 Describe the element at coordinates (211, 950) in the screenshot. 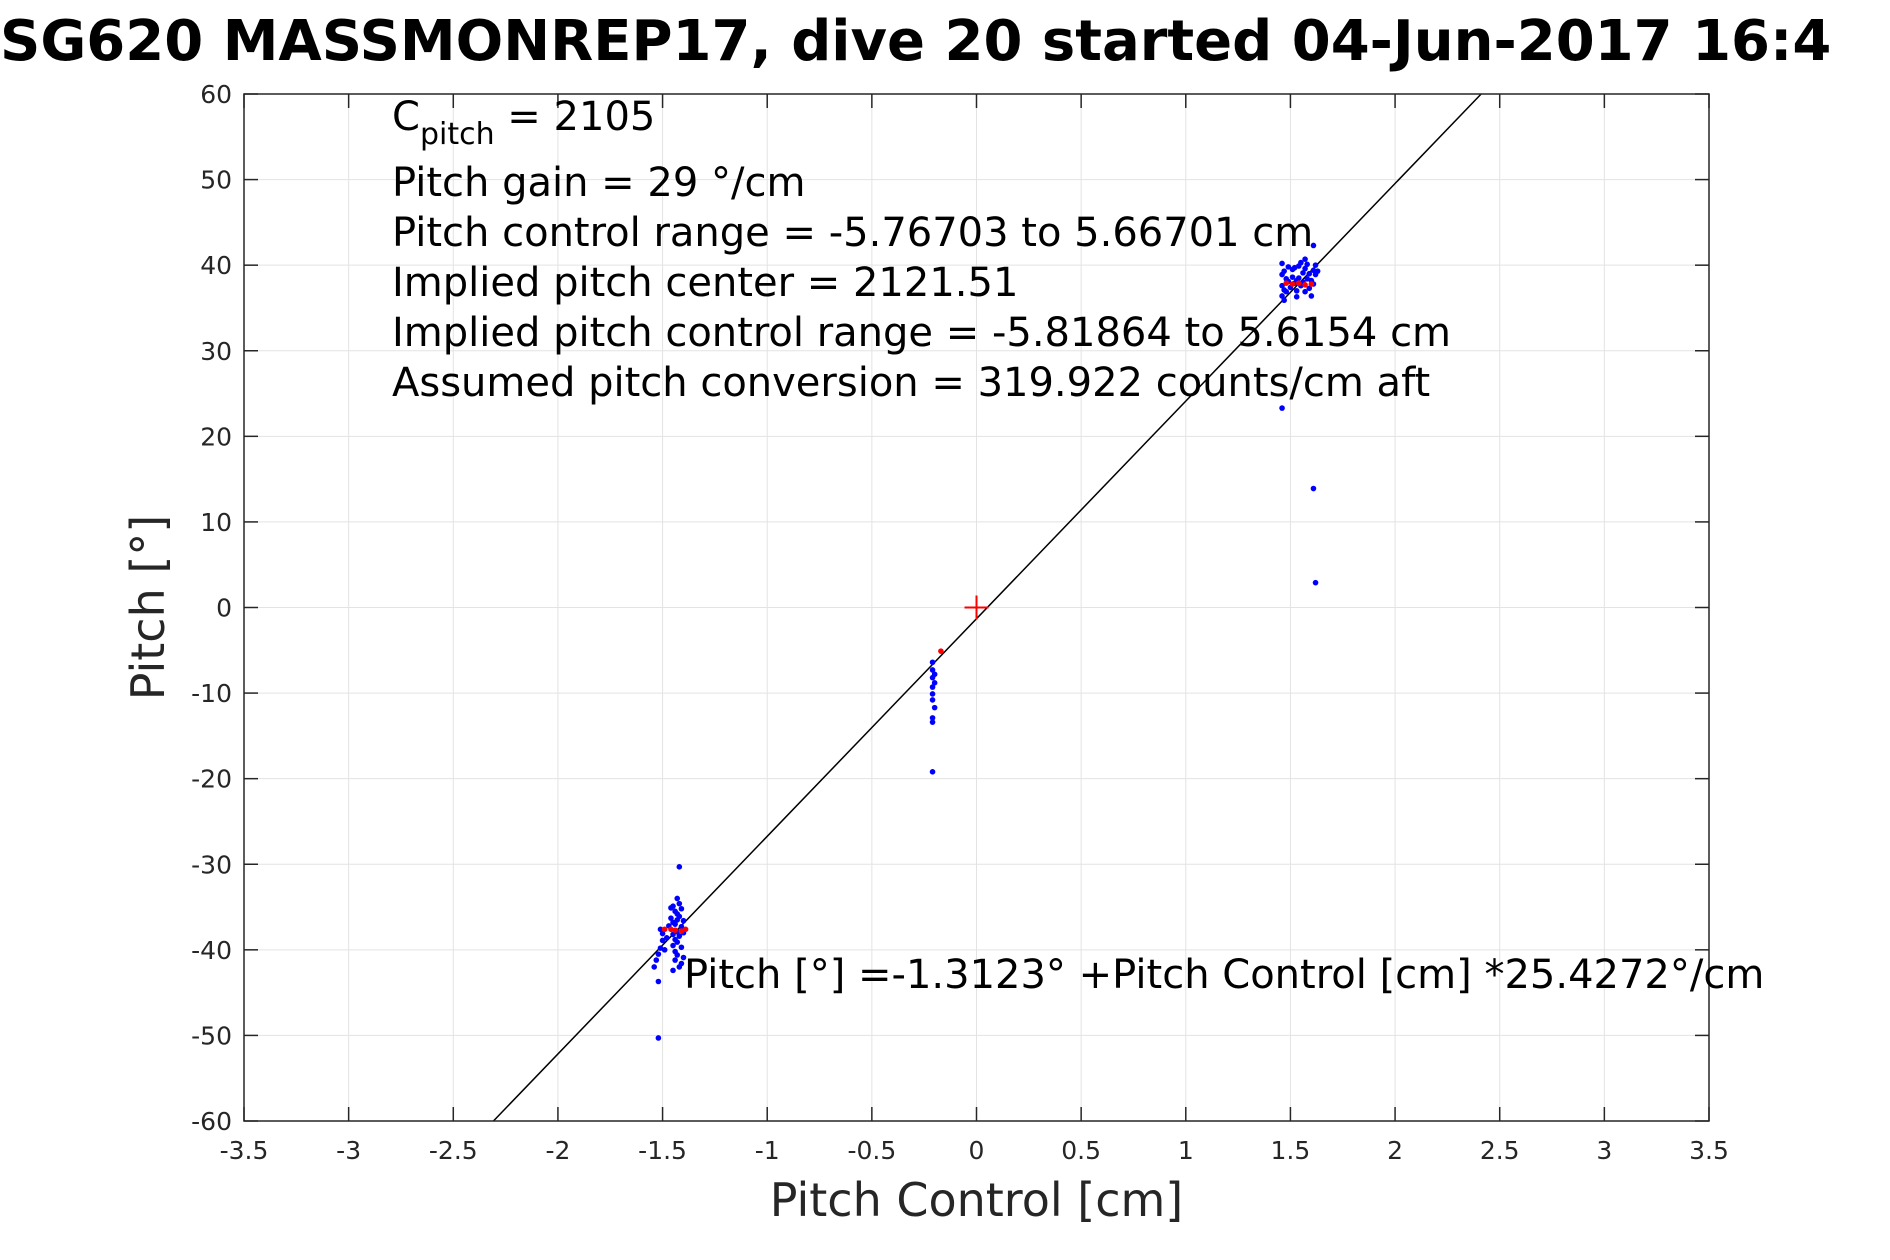

I see `y-tick-label: -40` at that location.